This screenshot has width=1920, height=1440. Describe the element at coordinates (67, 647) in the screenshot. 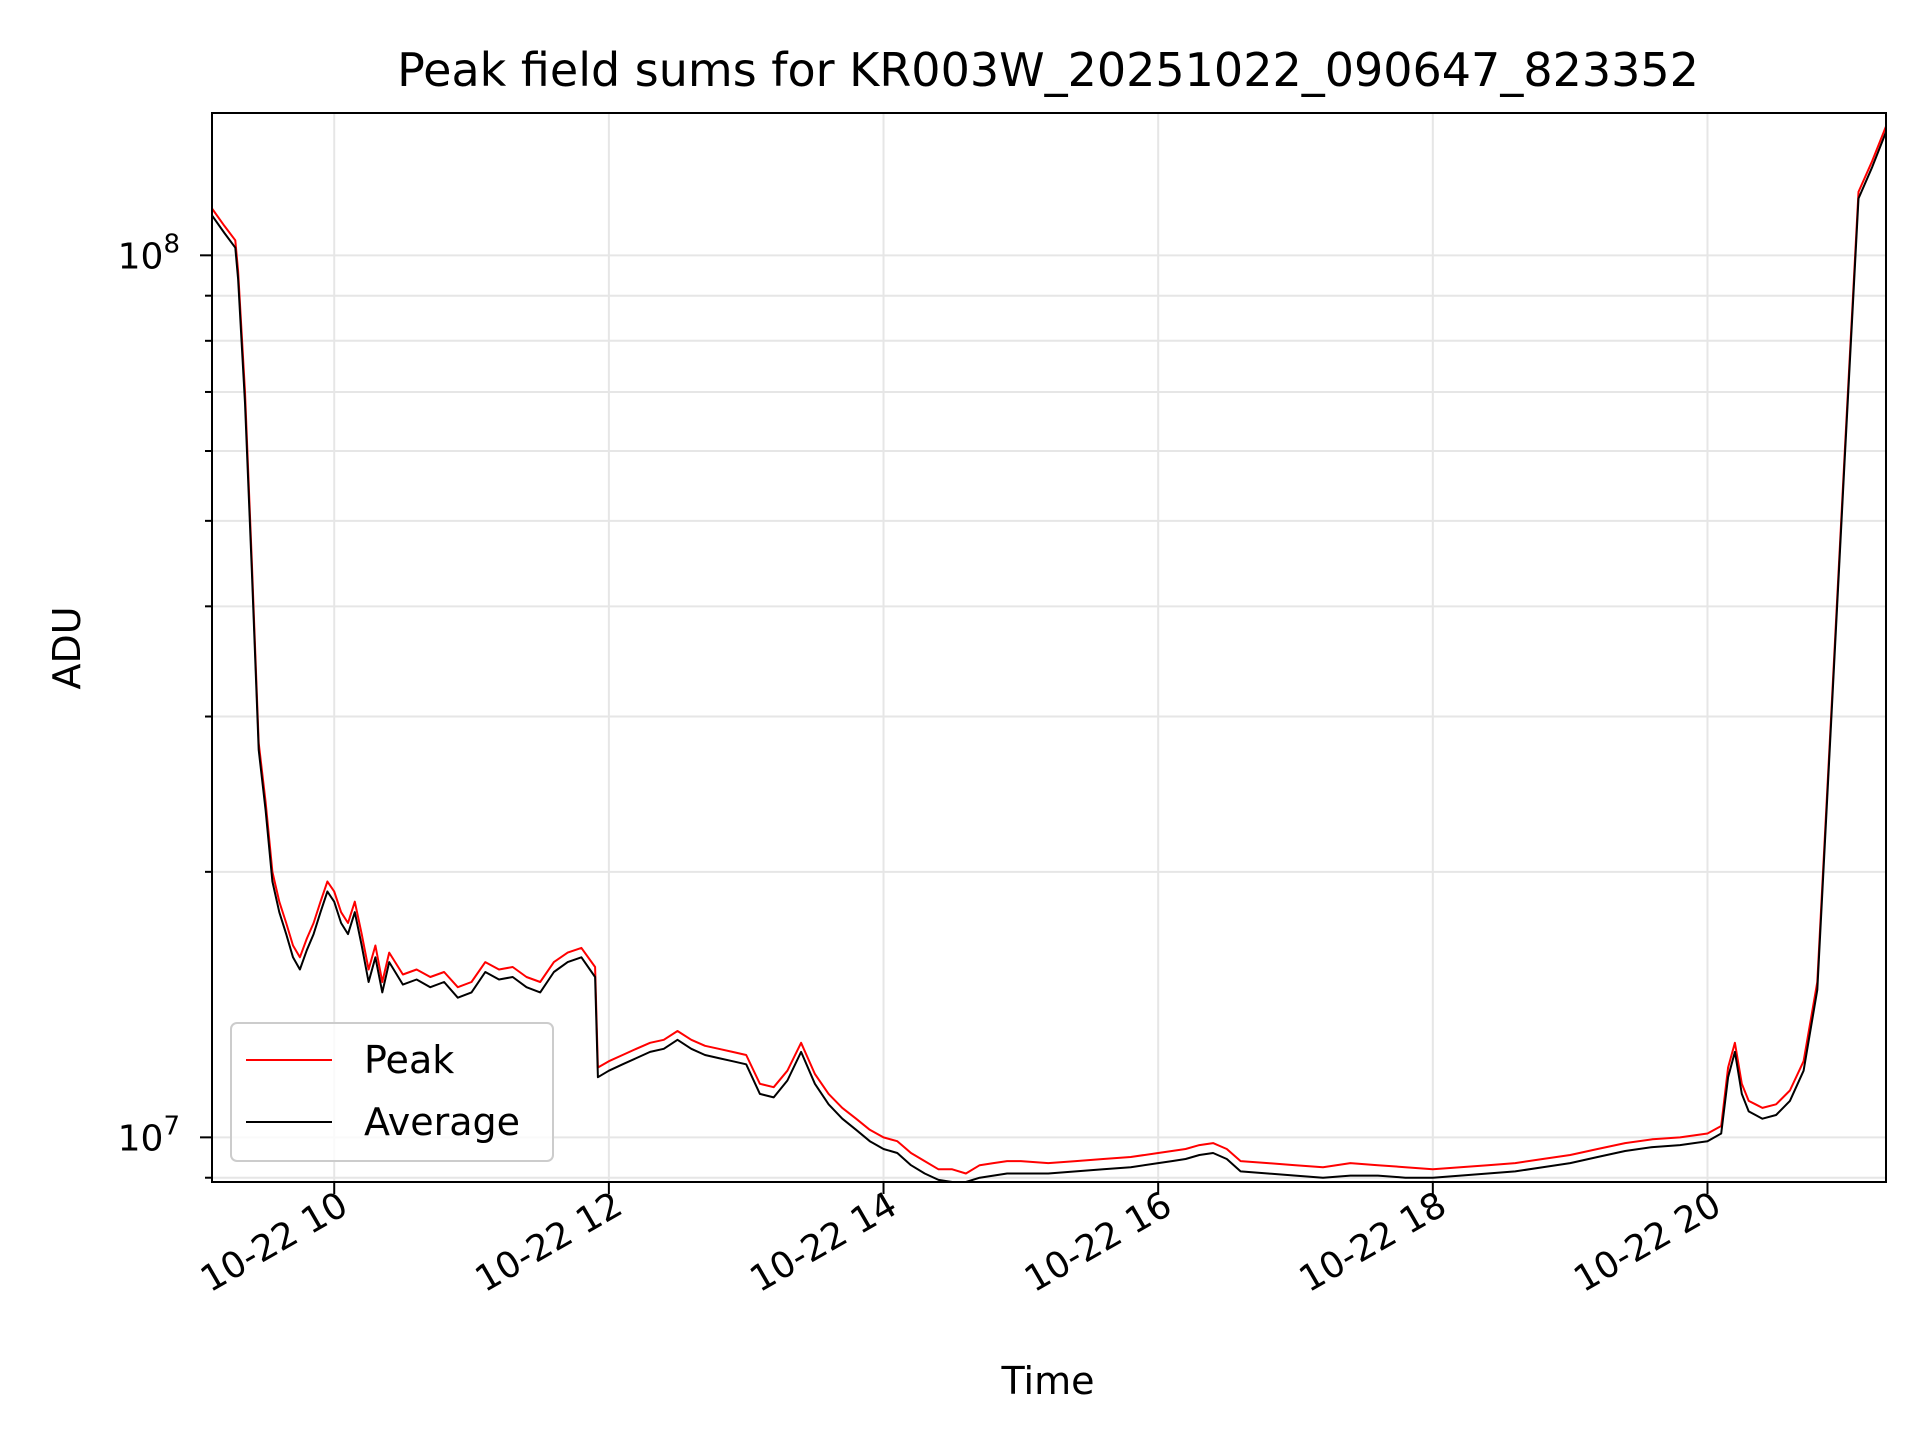

I see `y-axis-label: ADU` at that location.